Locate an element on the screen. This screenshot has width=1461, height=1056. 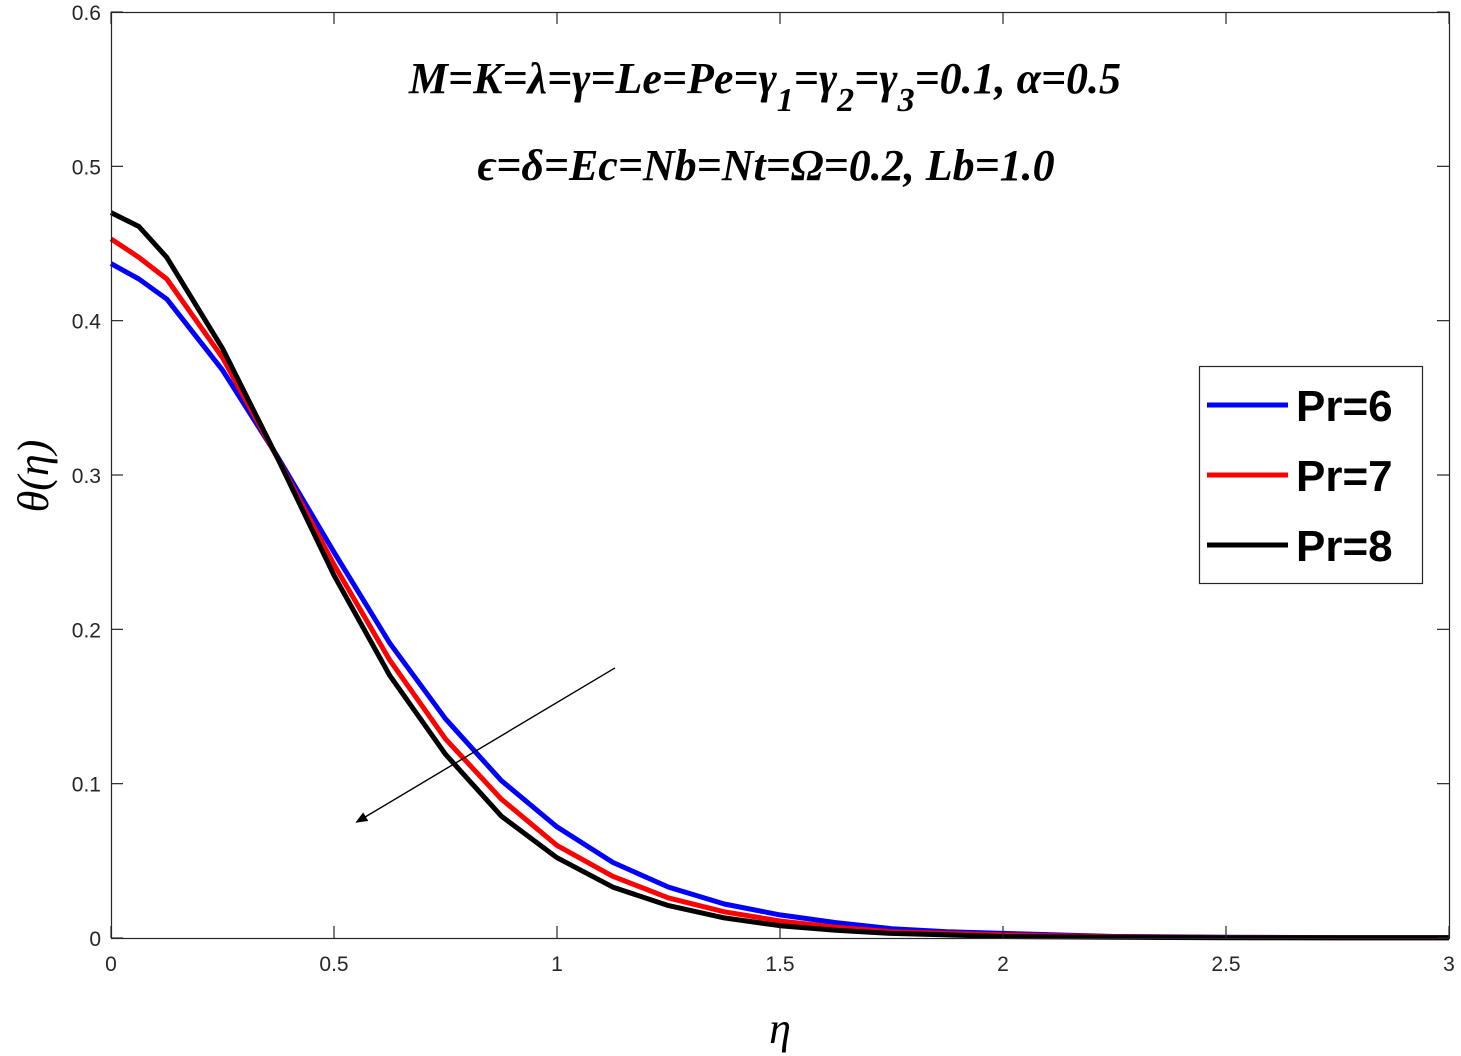
x-tick-label: 3 is located at coordinates (1449, 964).